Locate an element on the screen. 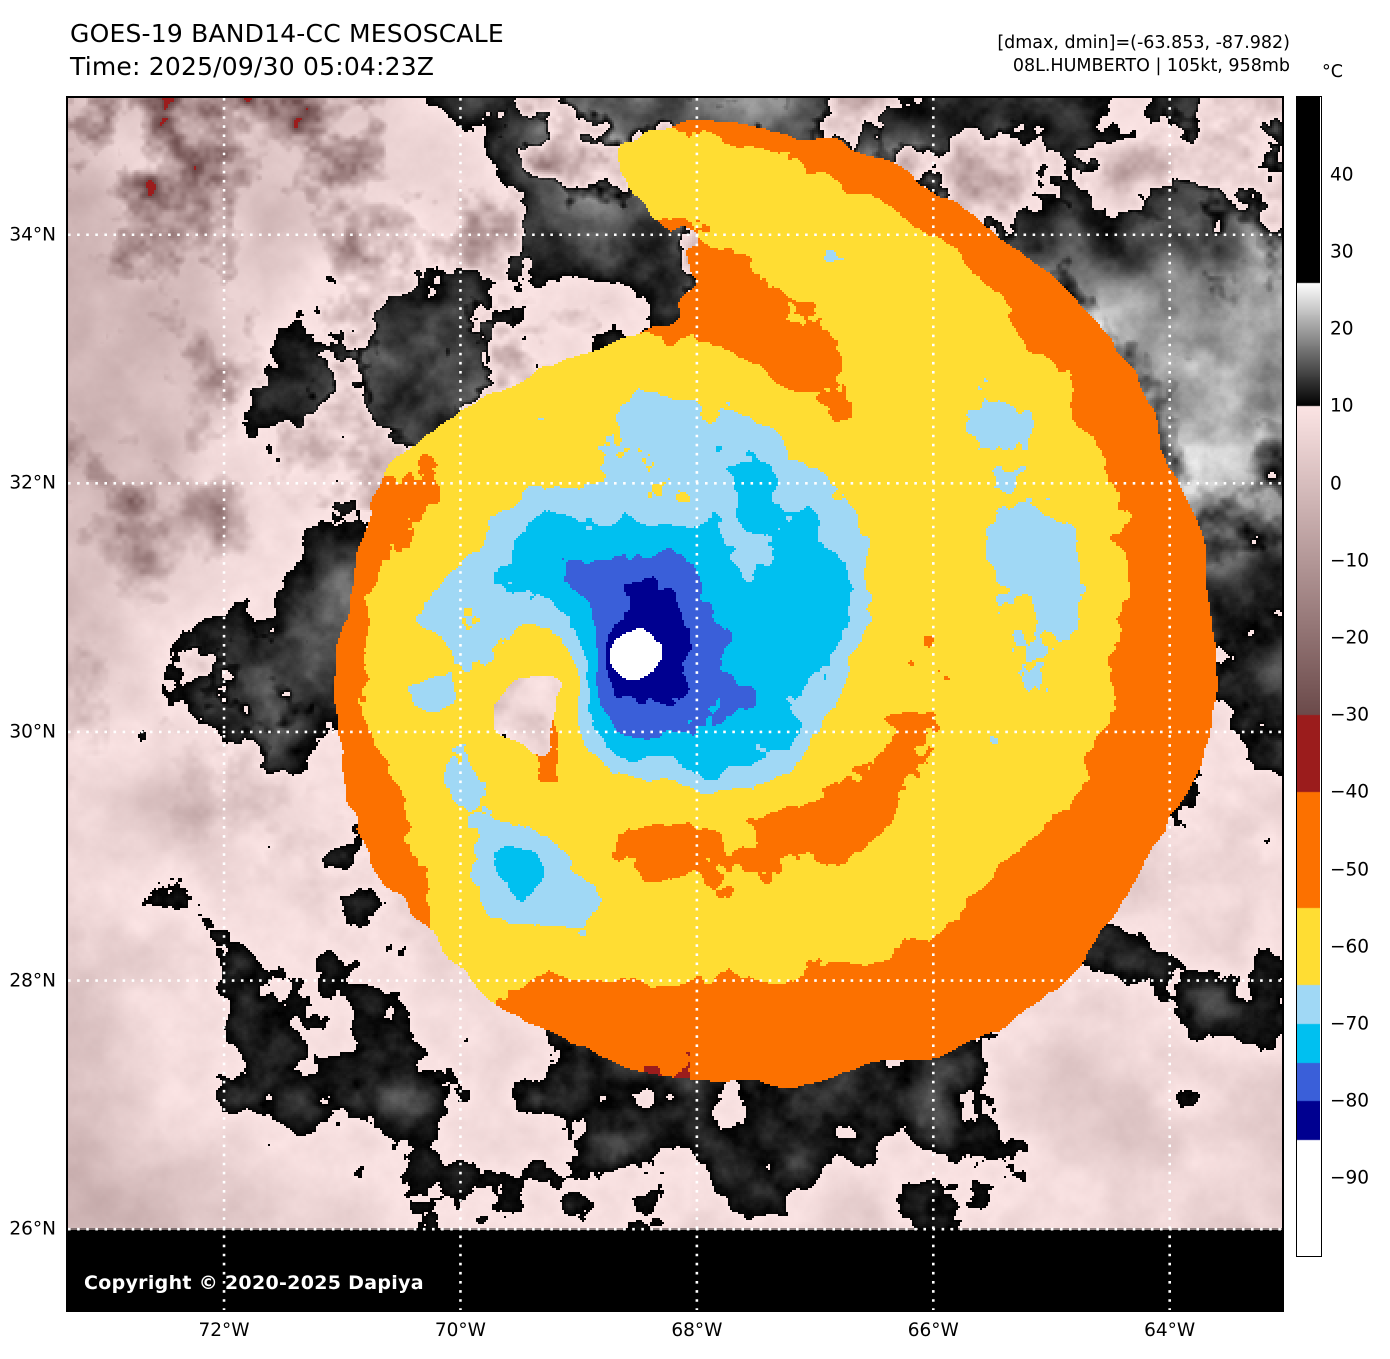 The image size is (1390, 1359). colorbar-gradient is located at coordinates (1308, 676).